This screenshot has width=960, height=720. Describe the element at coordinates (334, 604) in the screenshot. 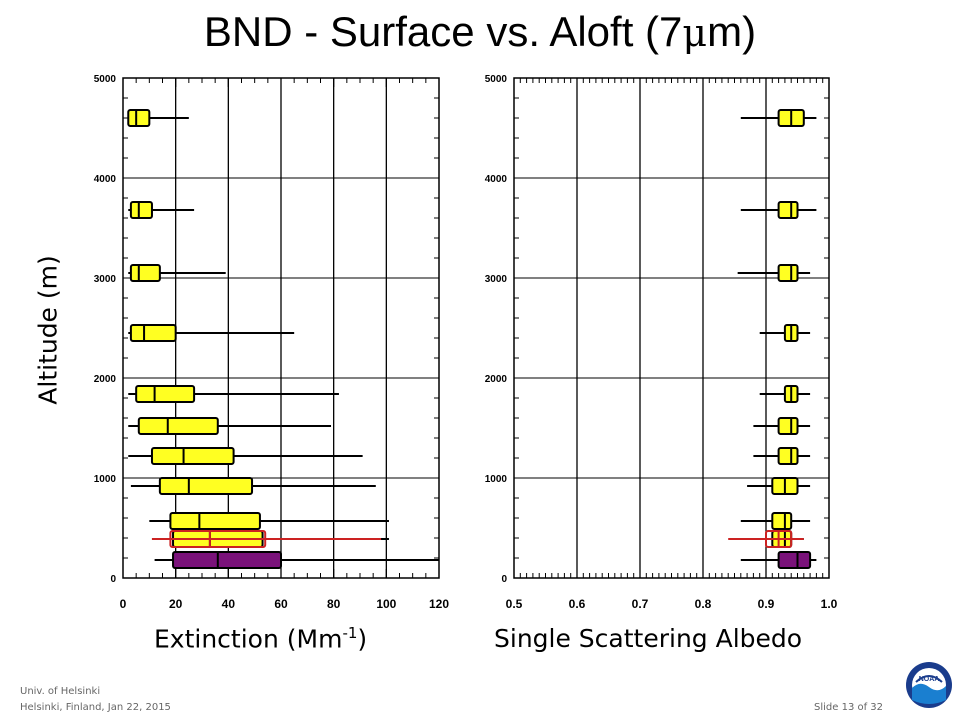

I see `extinction-x-tick-label: 80` at that location.